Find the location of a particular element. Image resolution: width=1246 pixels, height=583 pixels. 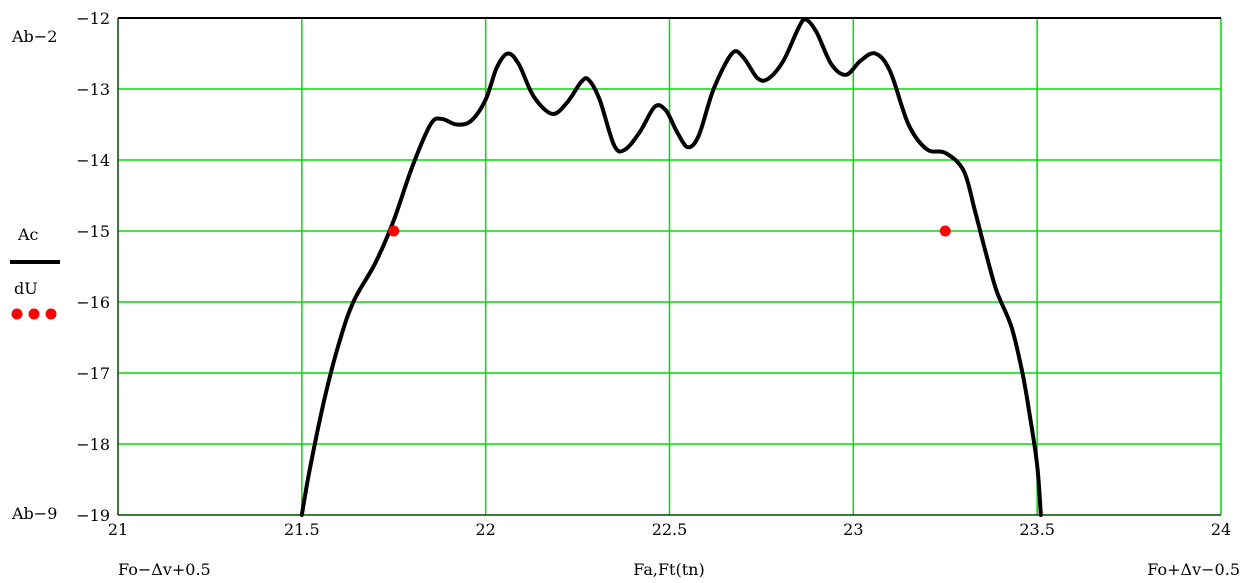

y-tick-label: −14 is located at coordinates (93, 160).